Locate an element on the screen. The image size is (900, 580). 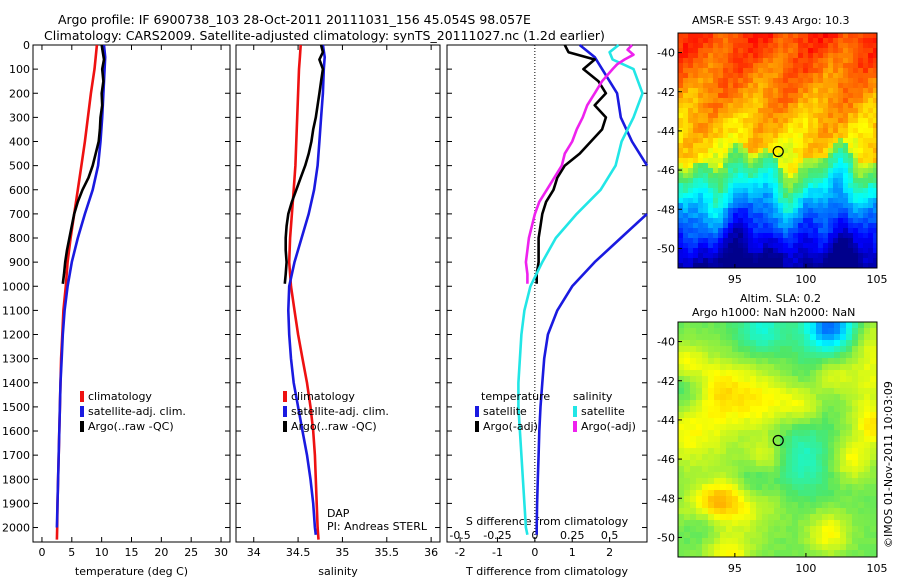
x-tick-label-difference: -1 is located at coordinates (497, 552).